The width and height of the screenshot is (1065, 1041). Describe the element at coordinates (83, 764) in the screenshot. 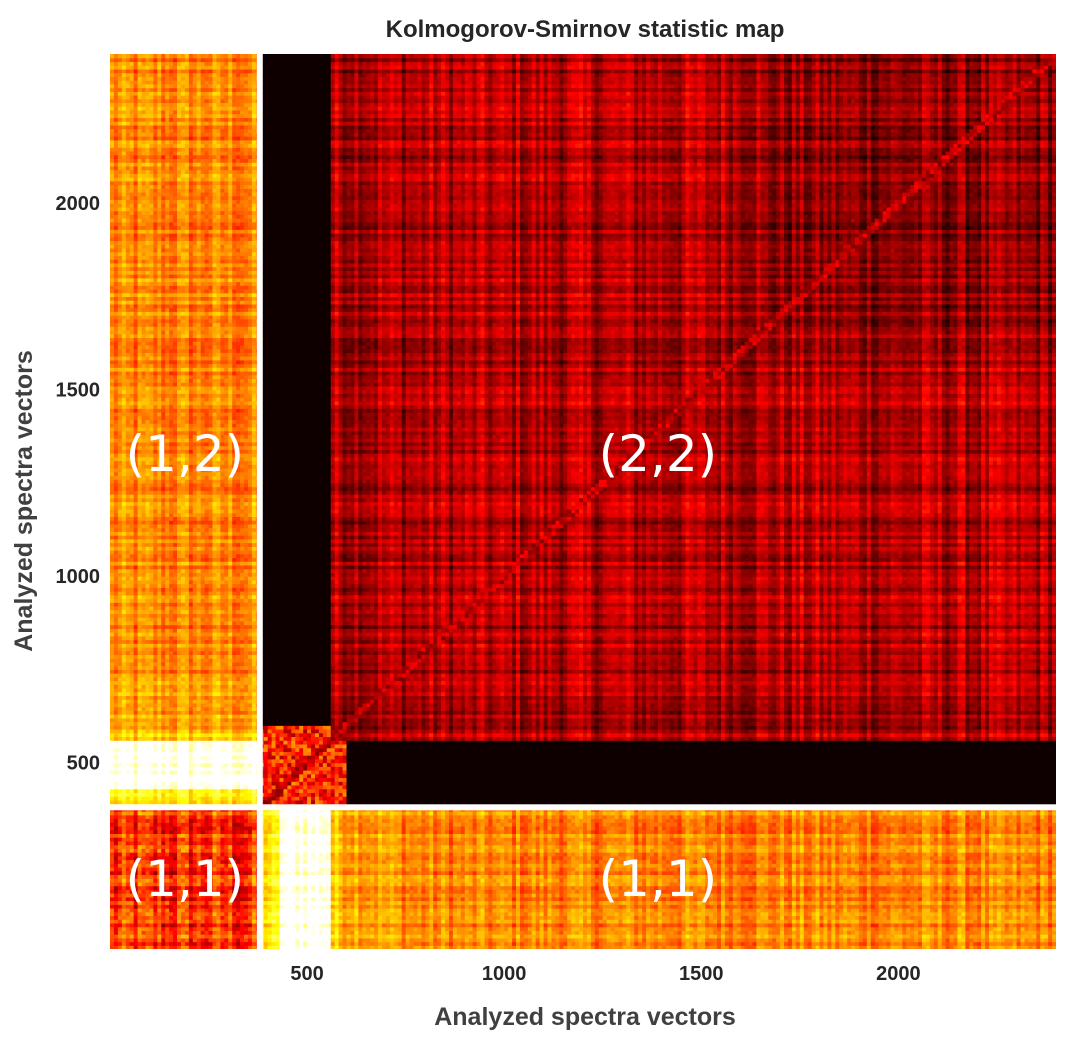

I see `y-tick-label: 500` at that location.